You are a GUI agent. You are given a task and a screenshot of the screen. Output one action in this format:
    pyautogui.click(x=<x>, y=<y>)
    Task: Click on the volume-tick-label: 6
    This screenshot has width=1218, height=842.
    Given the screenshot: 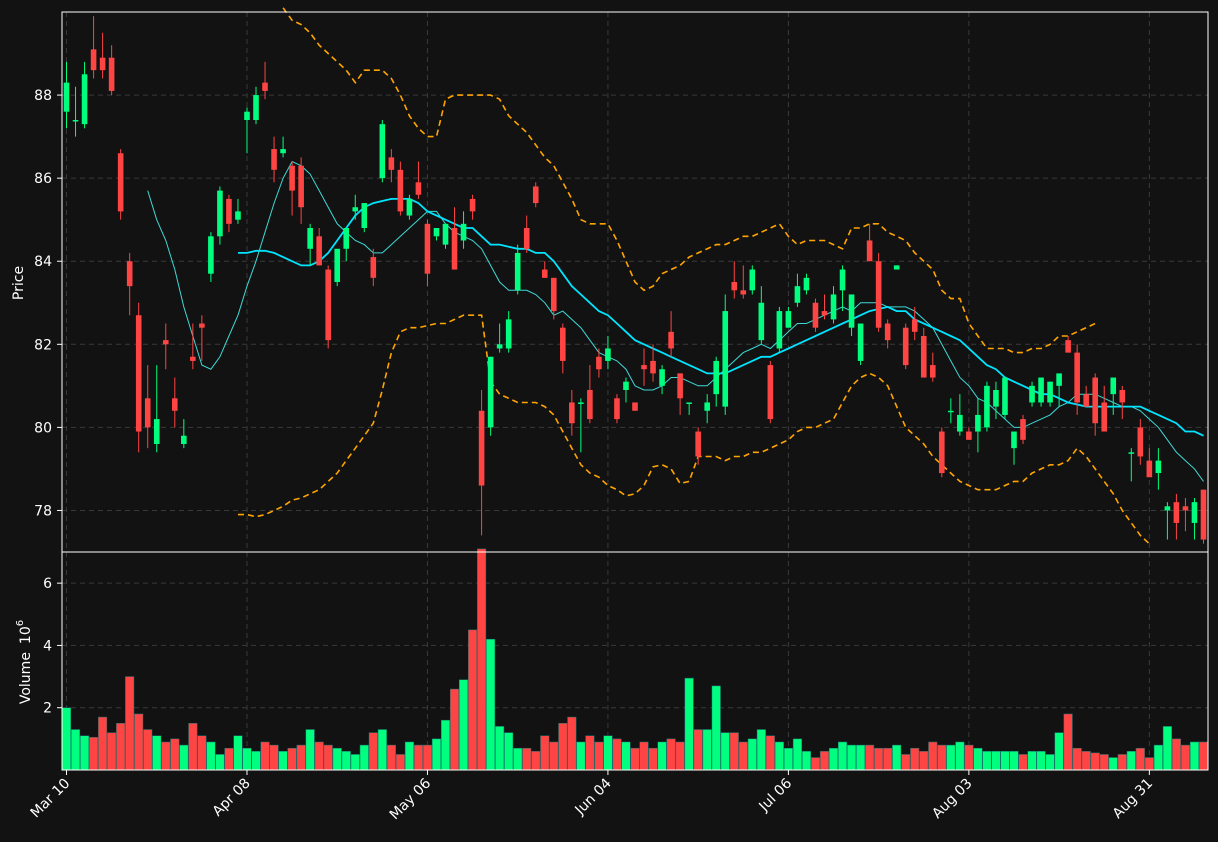 What is the action you would take?
    pyautogui.click(x=47, y=584)
    